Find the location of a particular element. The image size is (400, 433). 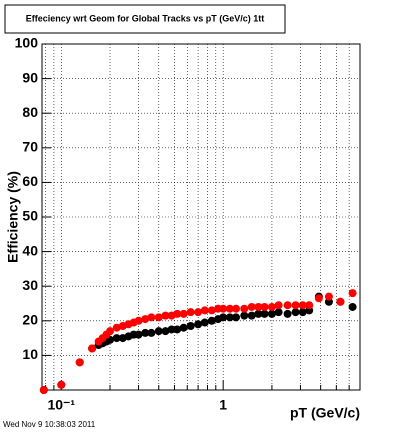

y-tick-label: 20 is located at coordinates (30, 320).